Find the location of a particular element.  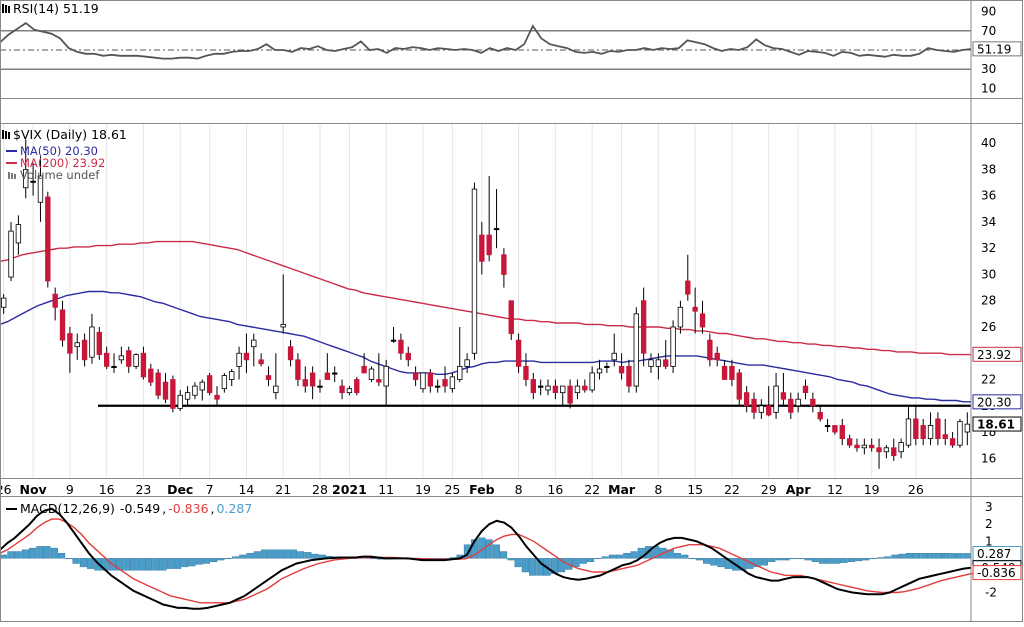

rsi-last-label: 51.19 is located at coordinates (994, 49).